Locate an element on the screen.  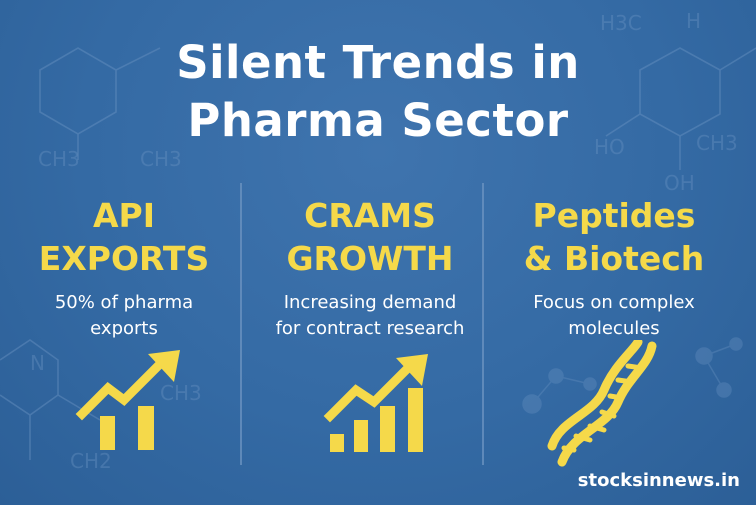
heading-line-2: & Biotech is located at coordinates (614, 258).